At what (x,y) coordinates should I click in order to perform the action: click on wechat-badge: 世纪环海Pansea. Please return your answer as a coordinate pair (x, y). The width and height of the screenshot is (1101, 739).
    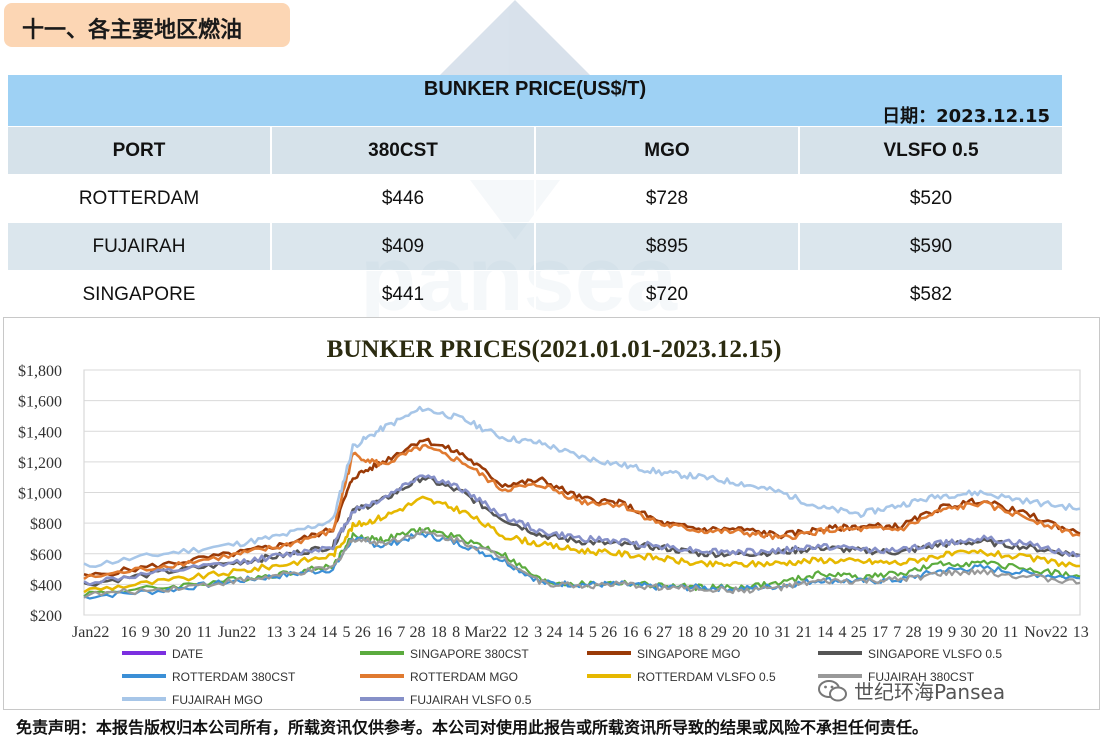
    Looking at the image, I should click on (911, 690).